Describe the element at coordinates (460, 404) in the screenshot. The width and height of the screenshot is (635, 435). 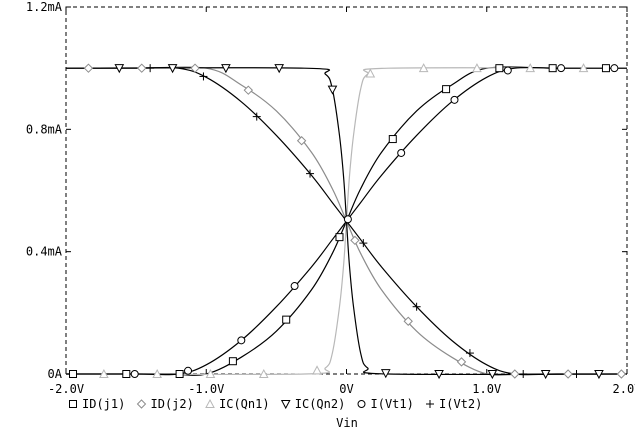
I see `legend-entry: I(Vt2)` at that location.